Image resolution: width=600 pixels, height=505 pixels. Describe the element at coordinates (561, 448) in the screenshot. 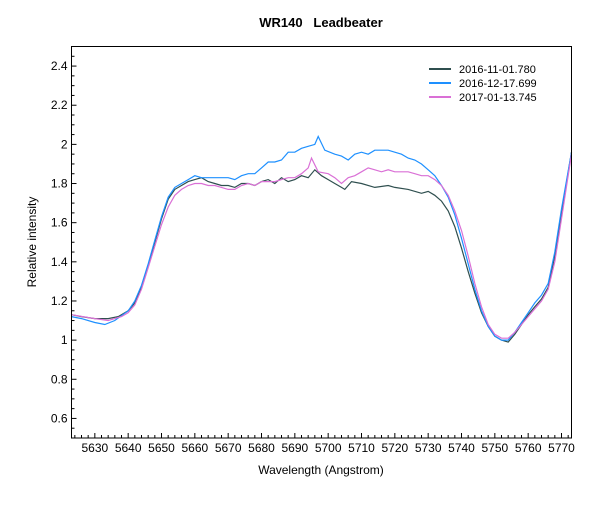

I see `x-tick-label: 5770` at that location.